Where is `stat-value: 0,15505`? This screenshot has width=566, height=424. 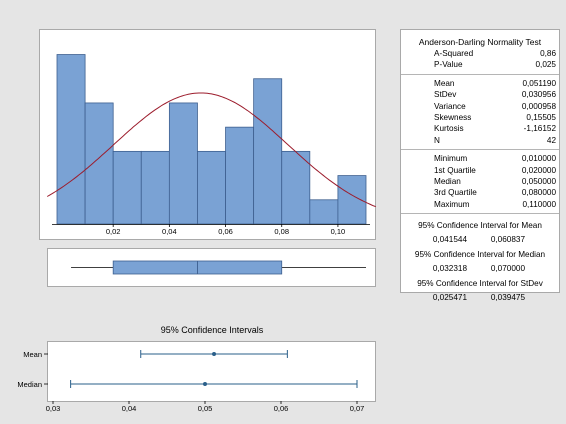 stat-value: 0,15505 is located at coordinates (541, 118).